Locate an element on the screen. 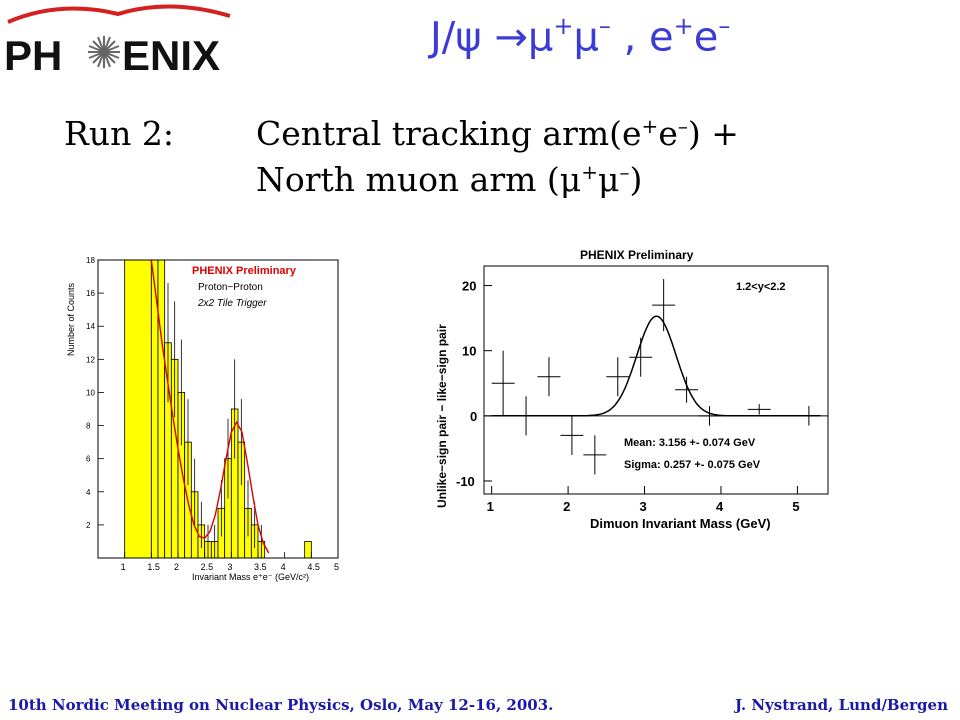 The image size is (960, 720). fit-curve is located at coordinates (210, 406).